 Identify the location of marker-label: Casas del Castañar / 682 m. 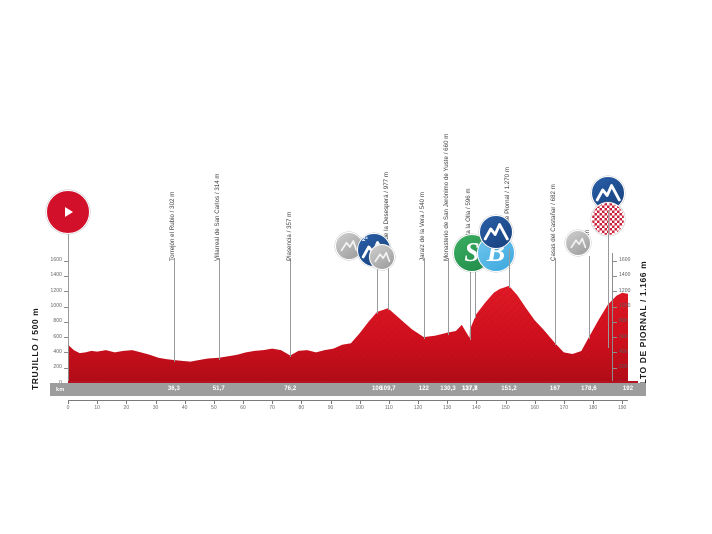
(554, 222).